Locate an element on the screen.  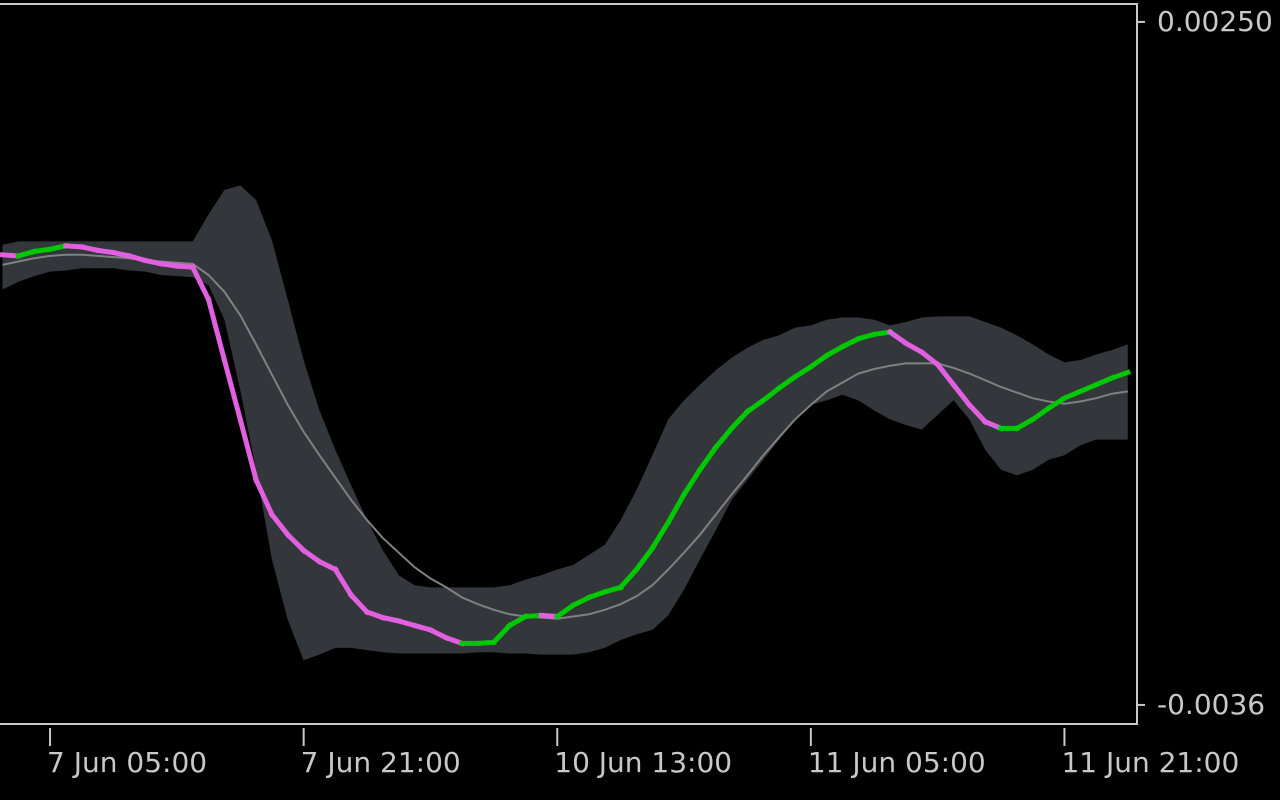
x-tick-label: 7 Jun 05:00 is located at coordinates (127, 762).